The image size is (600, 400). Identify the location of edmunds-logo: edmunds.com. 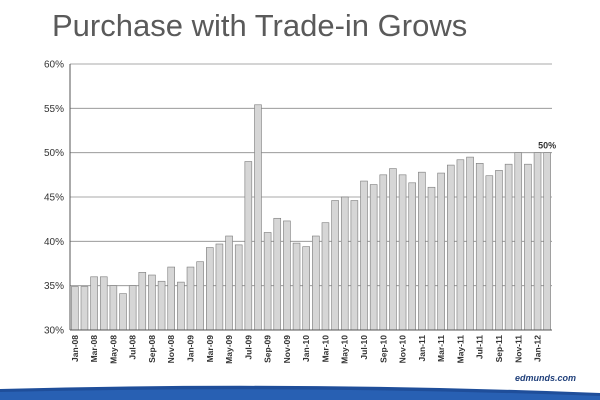
(545, 378).